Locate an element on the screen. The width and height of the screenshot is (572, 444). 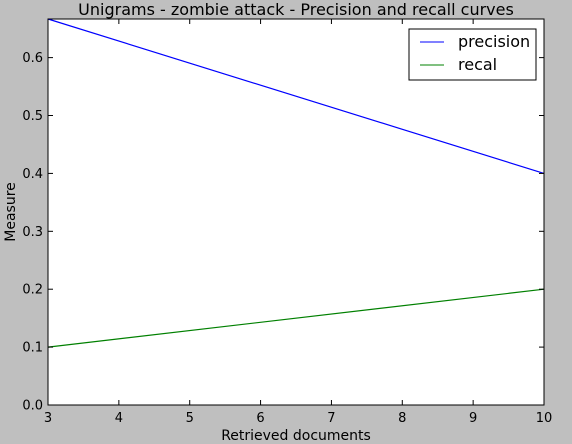
legend-frame is located at coordinates (472, 54).